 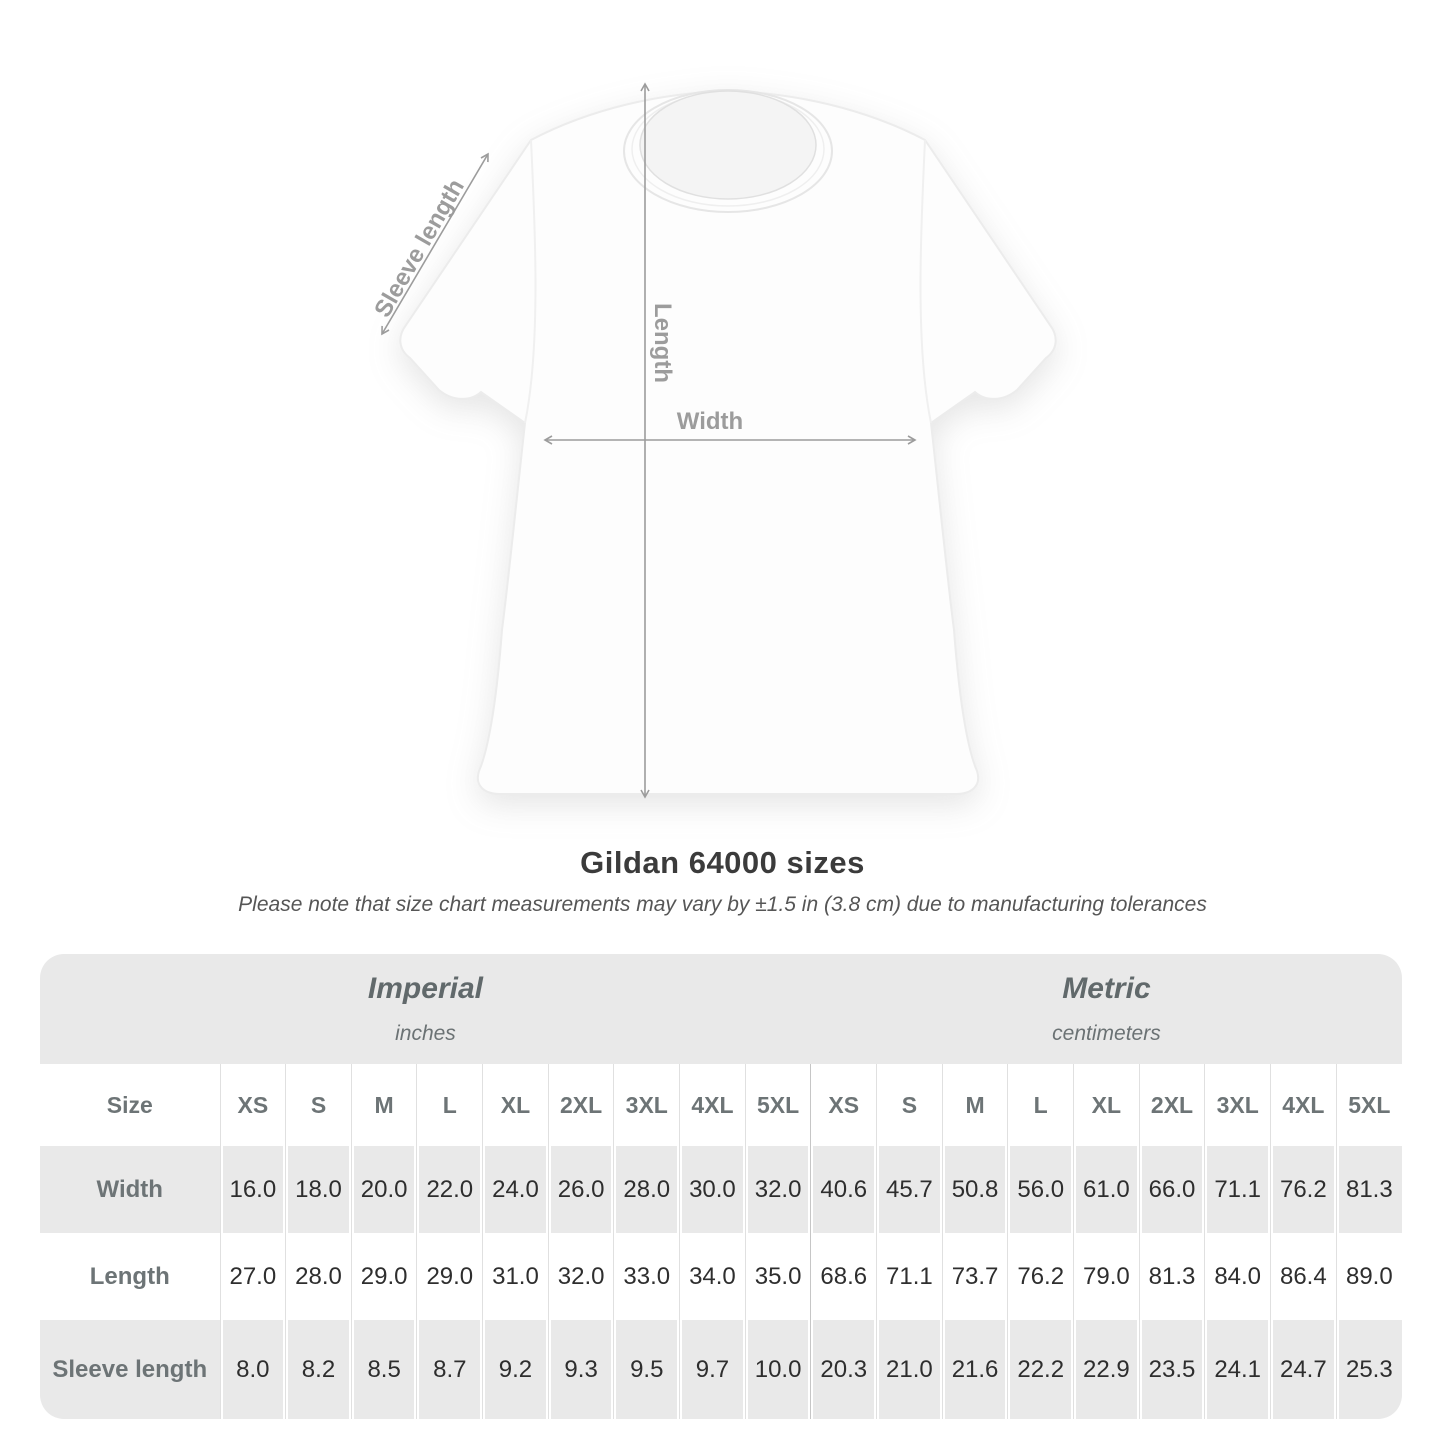 I want to click on value-cell: 8.5, so click(x=383, y=1369).